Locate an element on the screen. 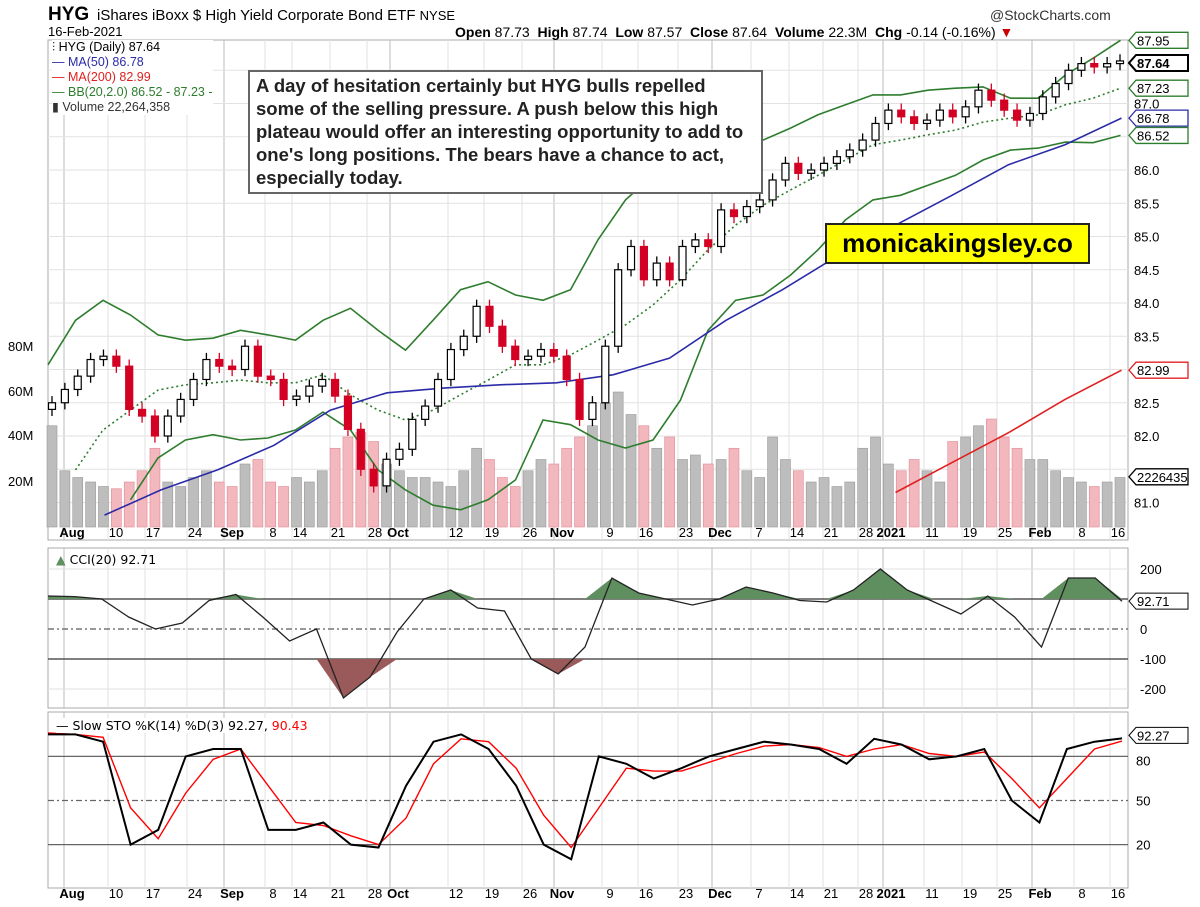 This screenshot has width=1200, height=907. ticker: HYG is located at coordinates (69, 14).